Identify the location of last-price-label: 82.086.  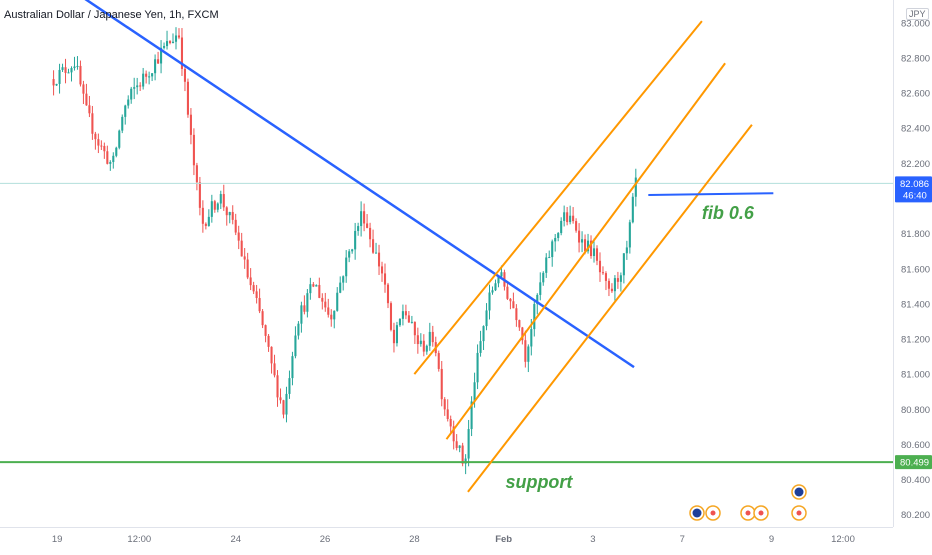
(914, 184).